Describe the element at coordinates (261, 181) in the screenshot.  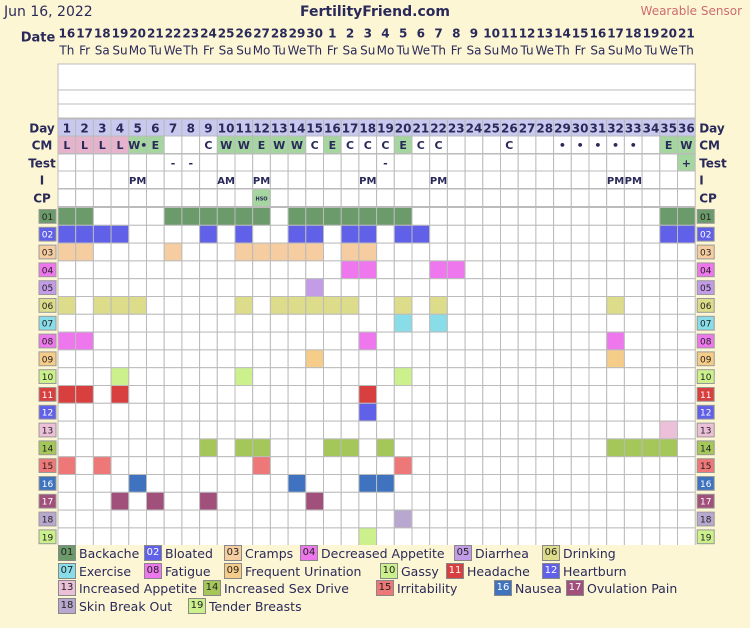
I see `intercourse-mark: PM` at that location.